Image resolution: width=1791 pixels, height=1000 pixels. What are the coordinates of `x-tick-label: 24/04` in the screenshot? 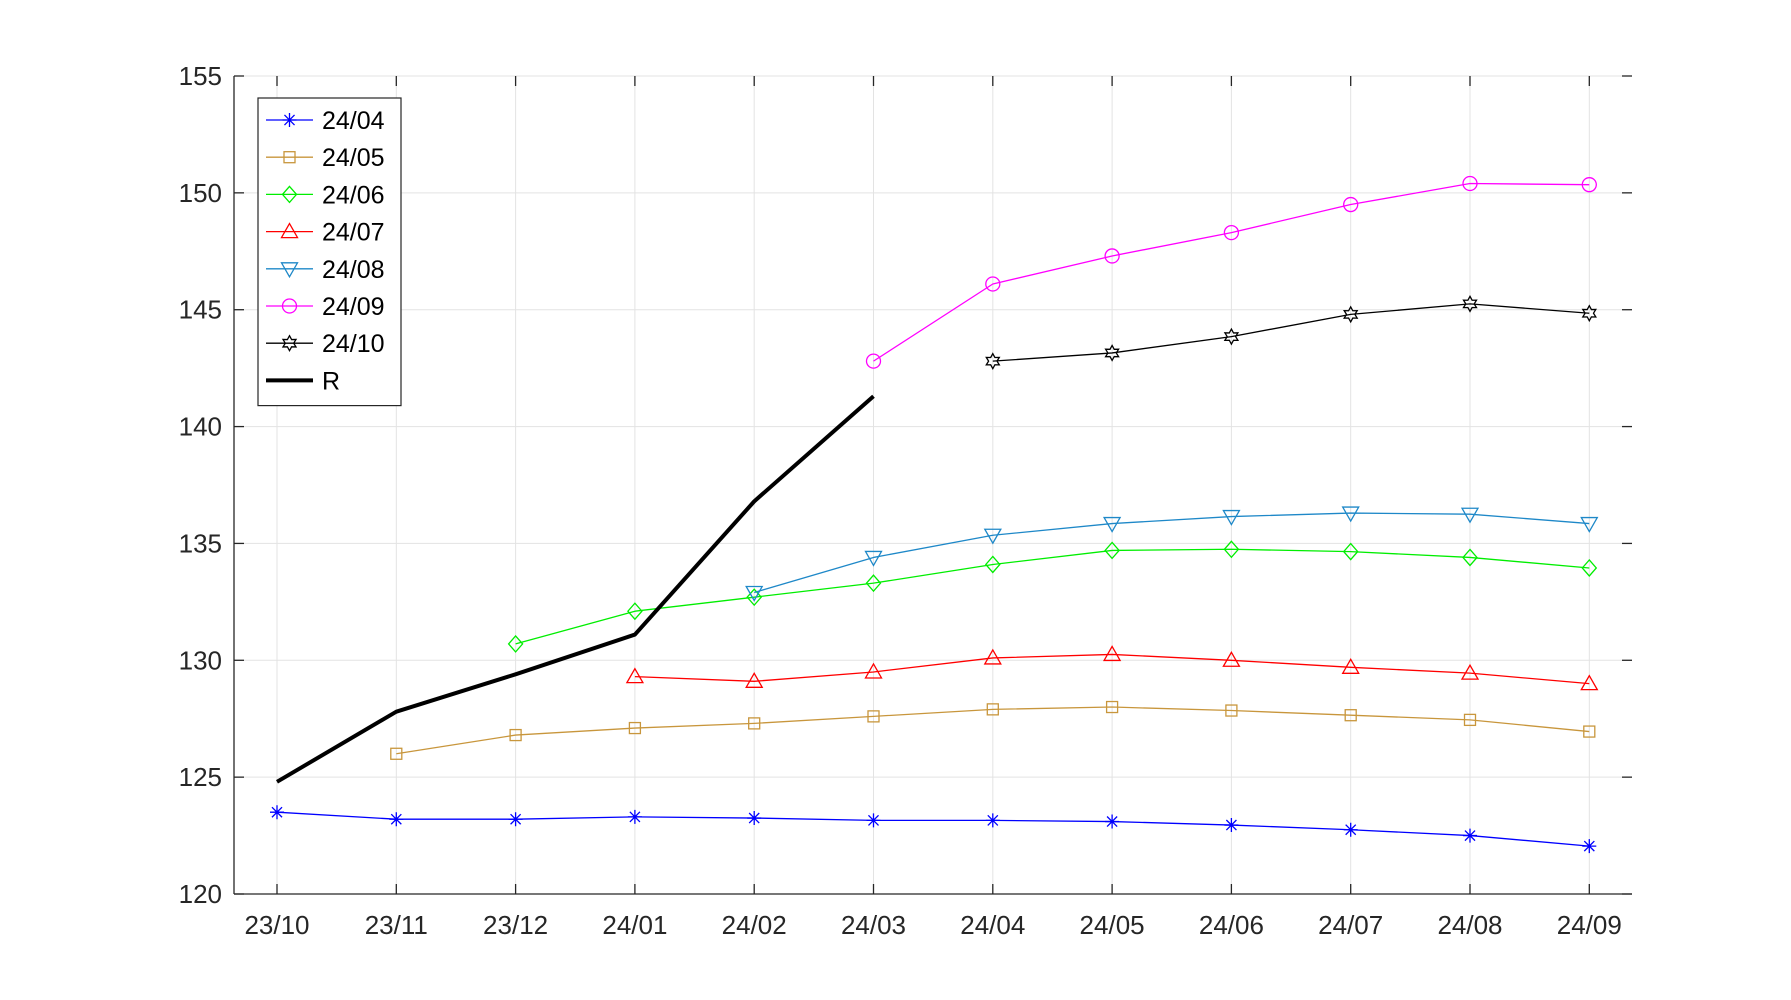 It's located at (992, 925).